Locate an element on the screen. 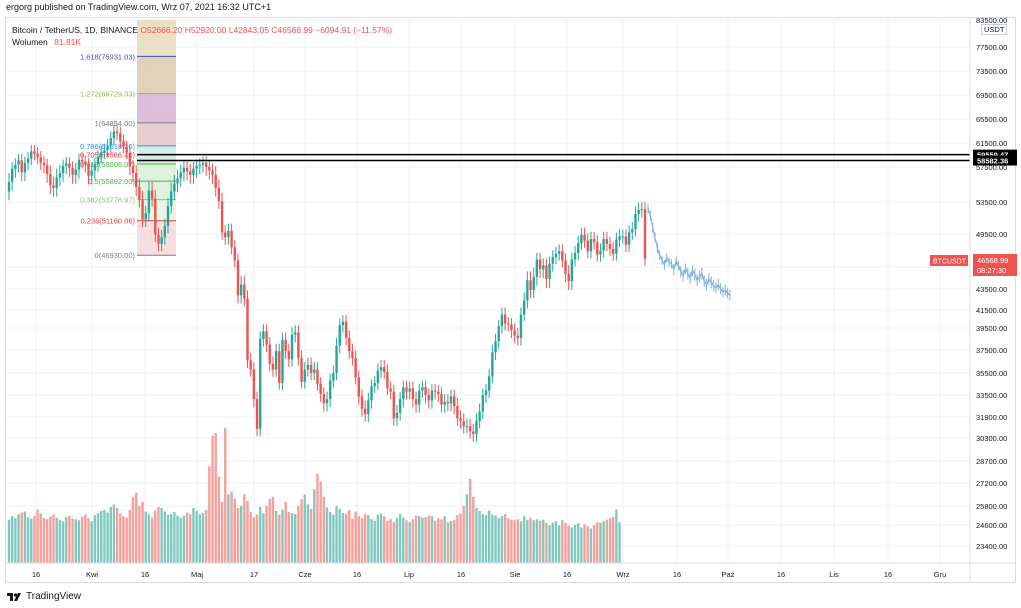 This screenshot has height=608, width=1021. current-price-label: 46568.99 is located at coordinates (992, 260).